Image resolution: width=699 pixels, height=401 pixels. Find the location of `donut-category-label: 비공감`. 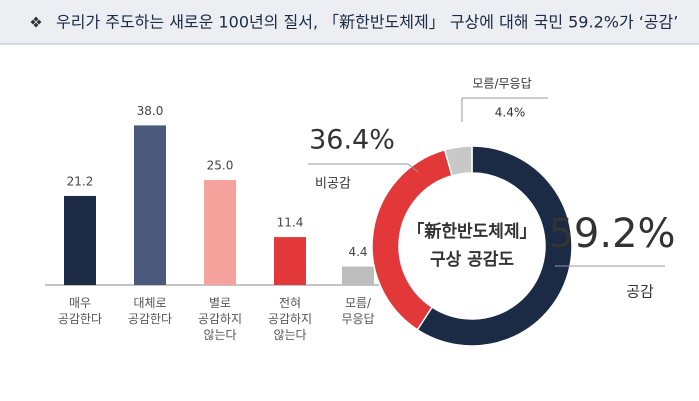

donut-category-label: 비공감 is located at coordinates (333, 184).